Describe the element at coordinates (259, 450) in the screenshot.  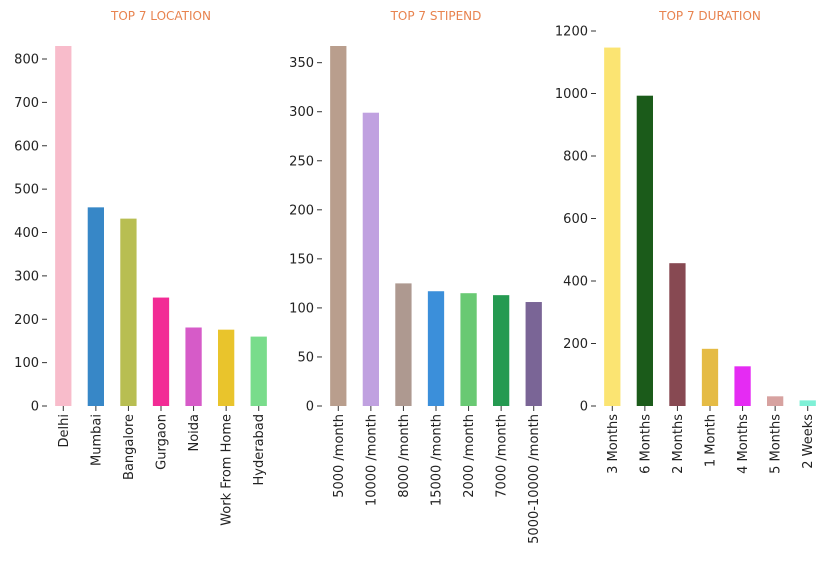
I see `x-tick-label: Hyderabad` at that location.